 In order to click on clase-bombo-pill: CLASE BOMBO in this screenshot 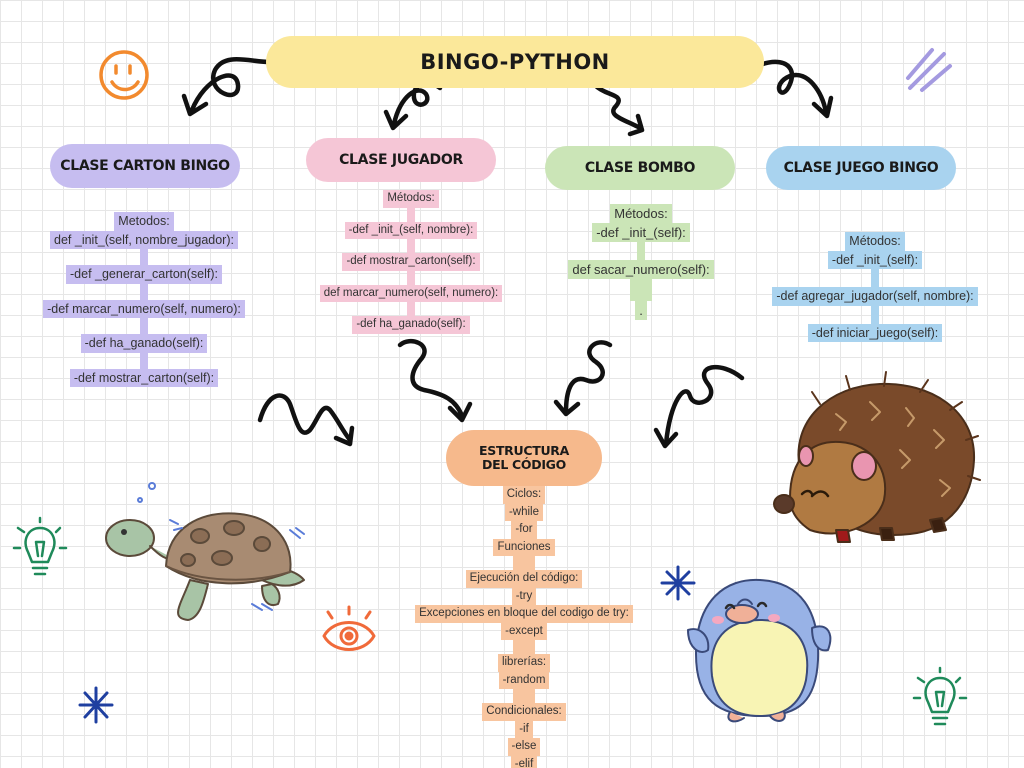, I will do `click(640, 168)`.